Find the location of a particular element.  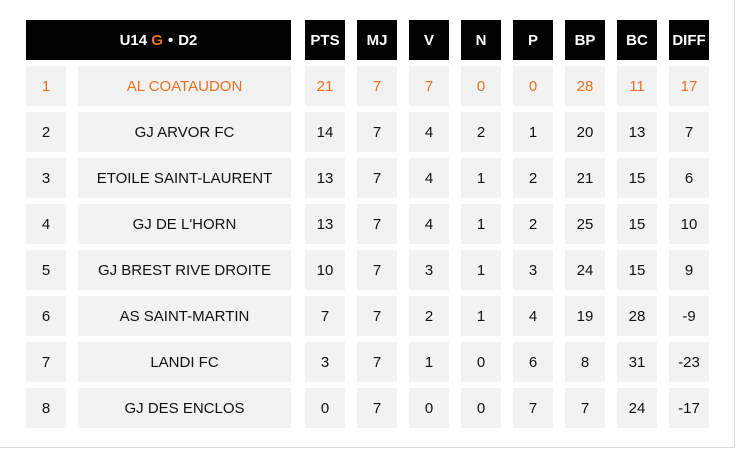

rank-cell: 5 is located at coordinates (46, 270).